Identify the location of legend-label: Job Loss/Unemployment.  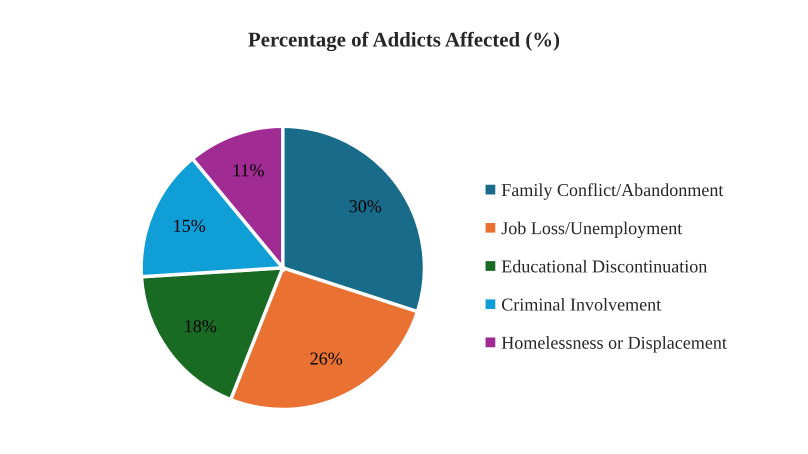
(592, 230).